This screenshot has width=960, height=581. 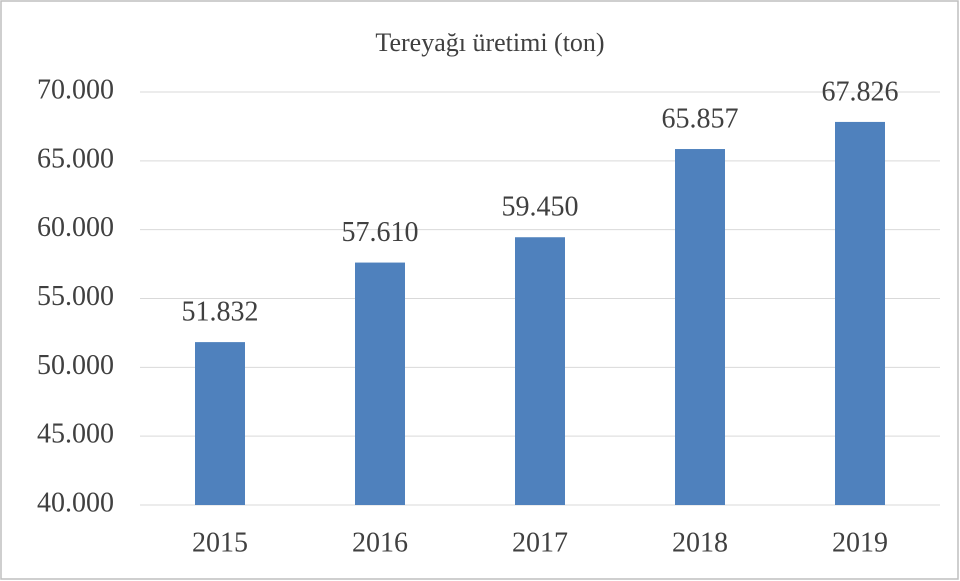 I want to click on y-tick-label: 40.000, so click(x=75, y=502).